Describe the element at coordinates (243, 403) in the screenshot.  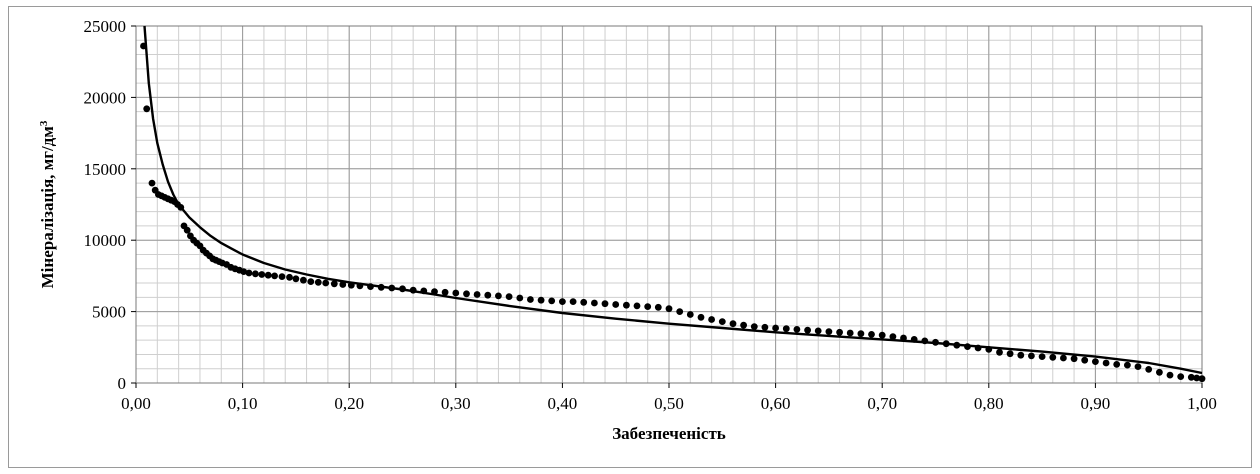
I see `x-tick-label: 0,10` at that location.